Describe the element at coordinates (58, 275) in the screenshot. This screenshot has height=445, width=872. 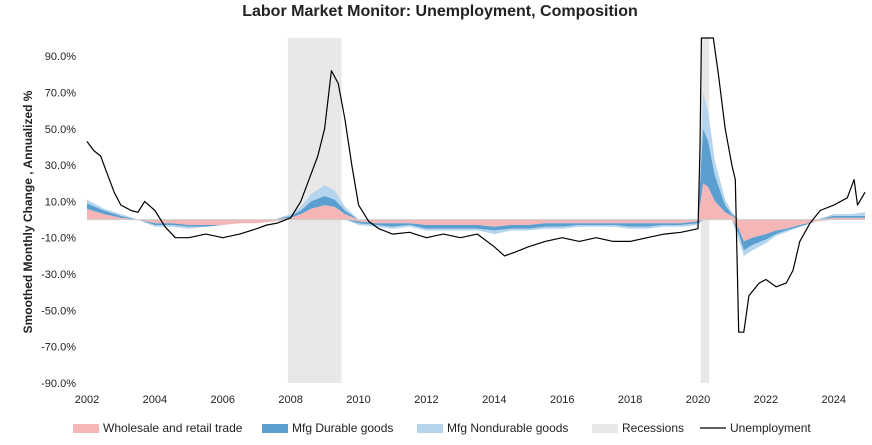
I see `y-tick-label: -30.0%` at that location.